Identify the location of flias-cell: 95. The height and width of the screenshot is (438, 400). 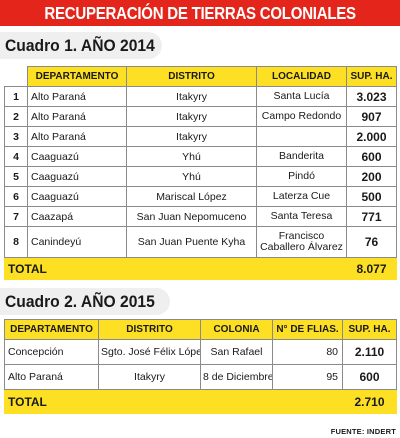
(307, 377).